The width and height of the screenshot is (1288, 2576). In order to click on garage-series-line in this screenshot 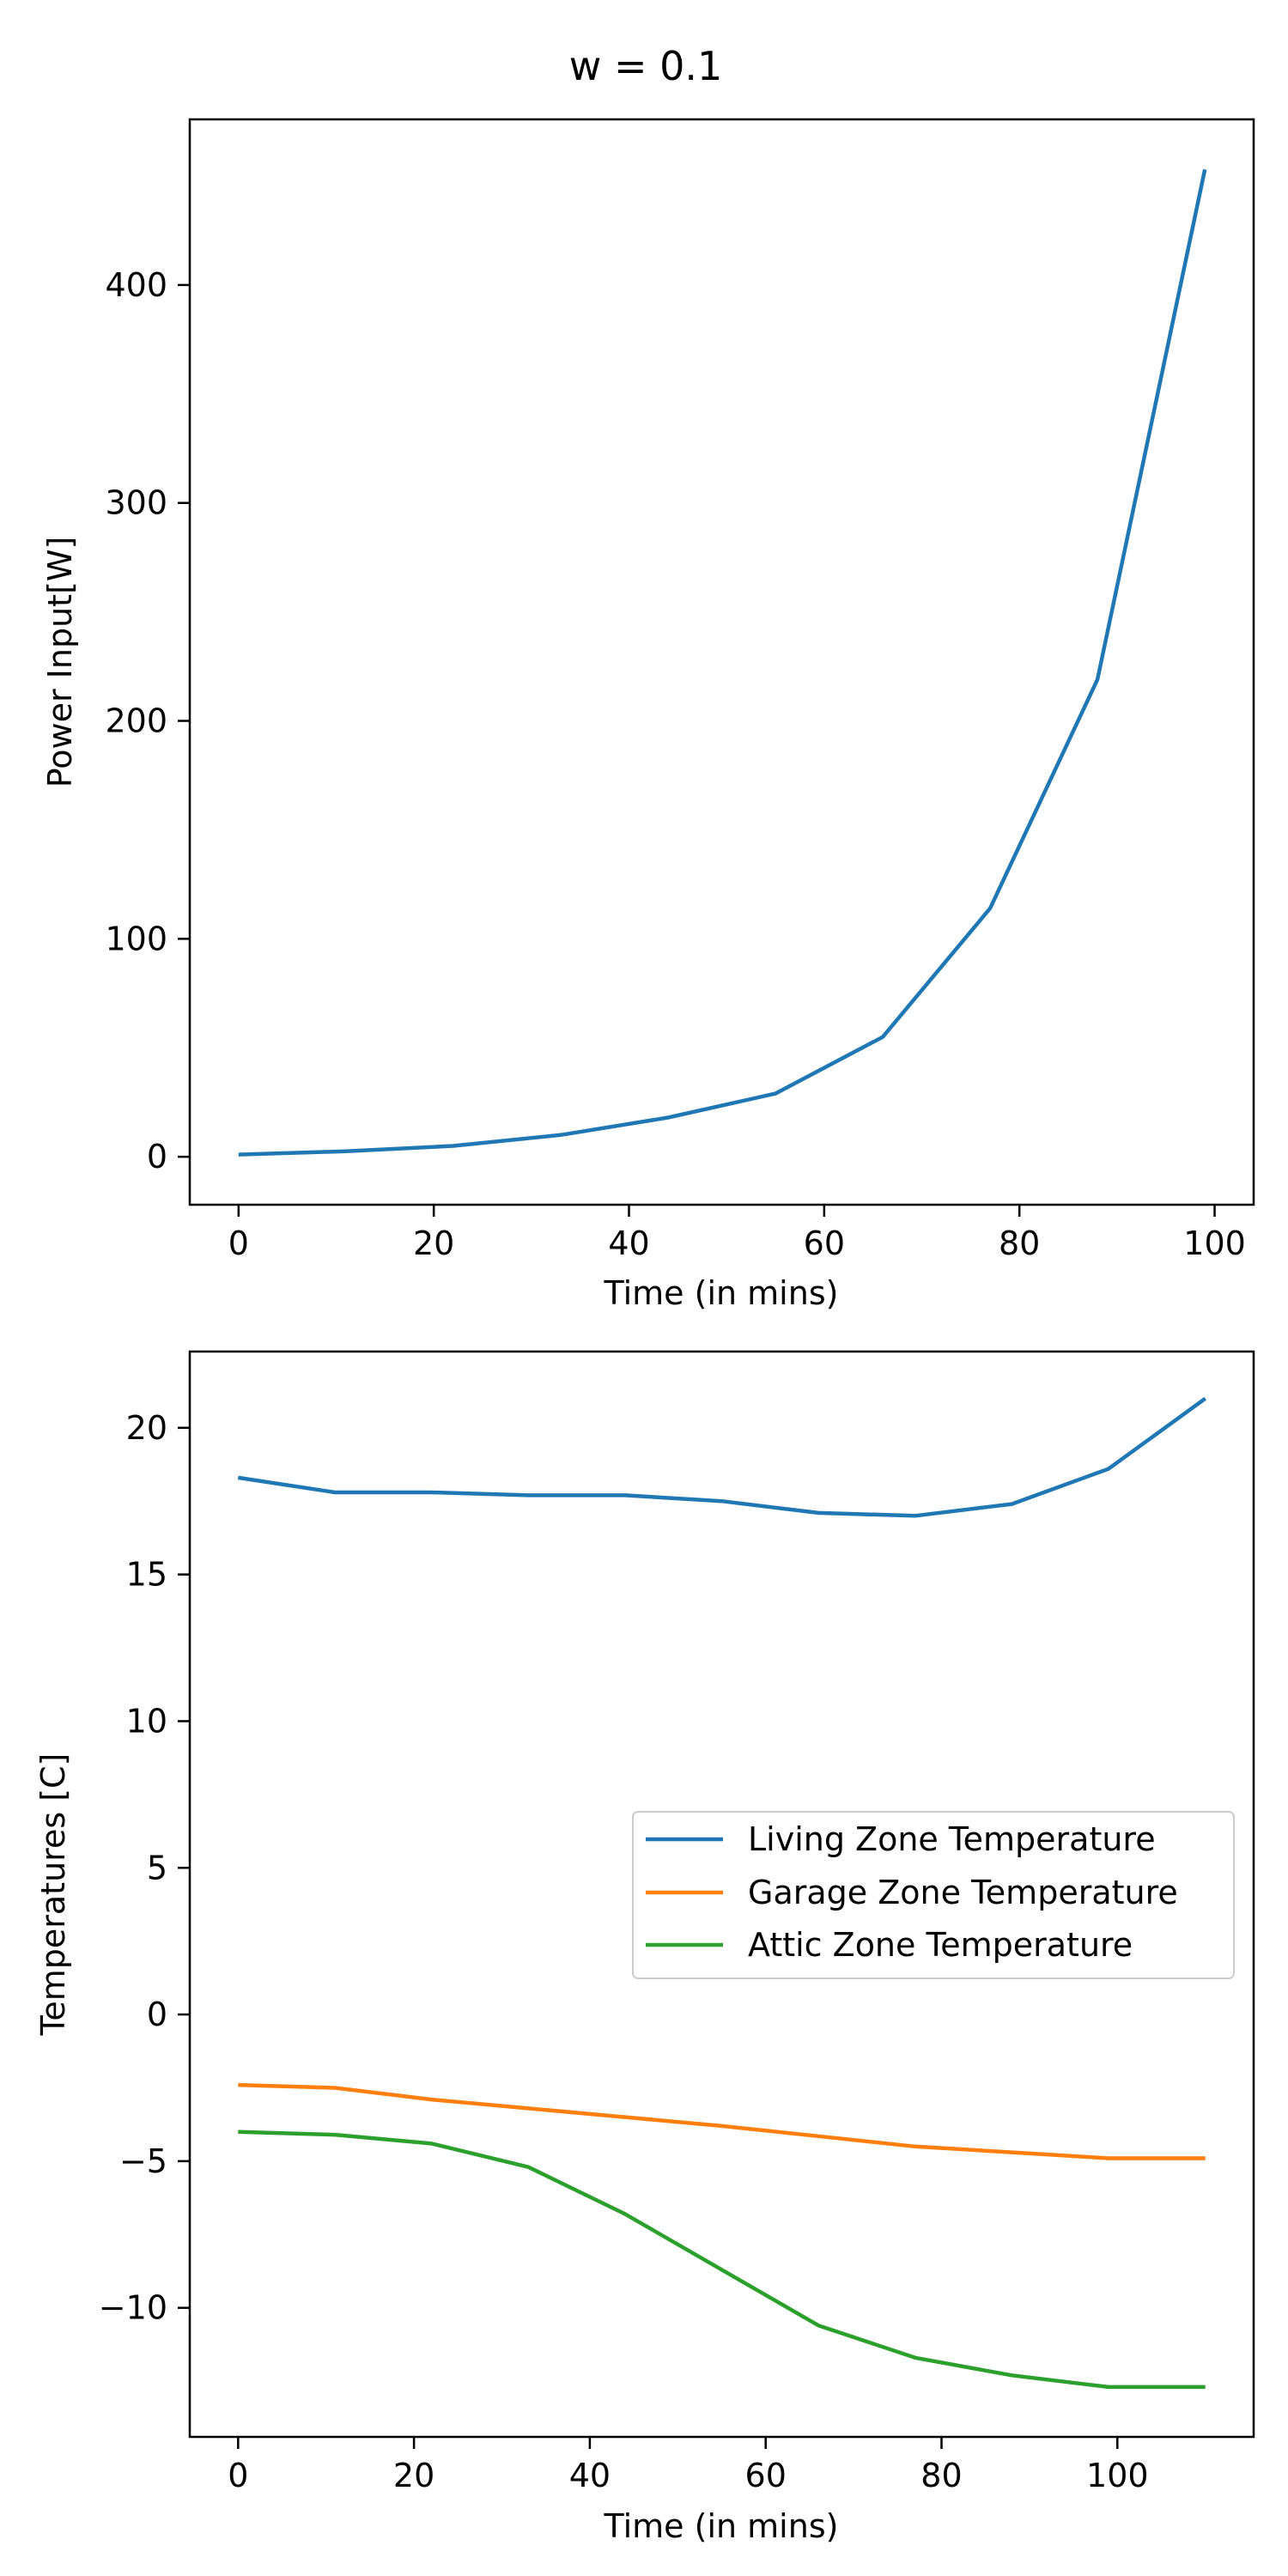, I will do `click(722, 2121)`.